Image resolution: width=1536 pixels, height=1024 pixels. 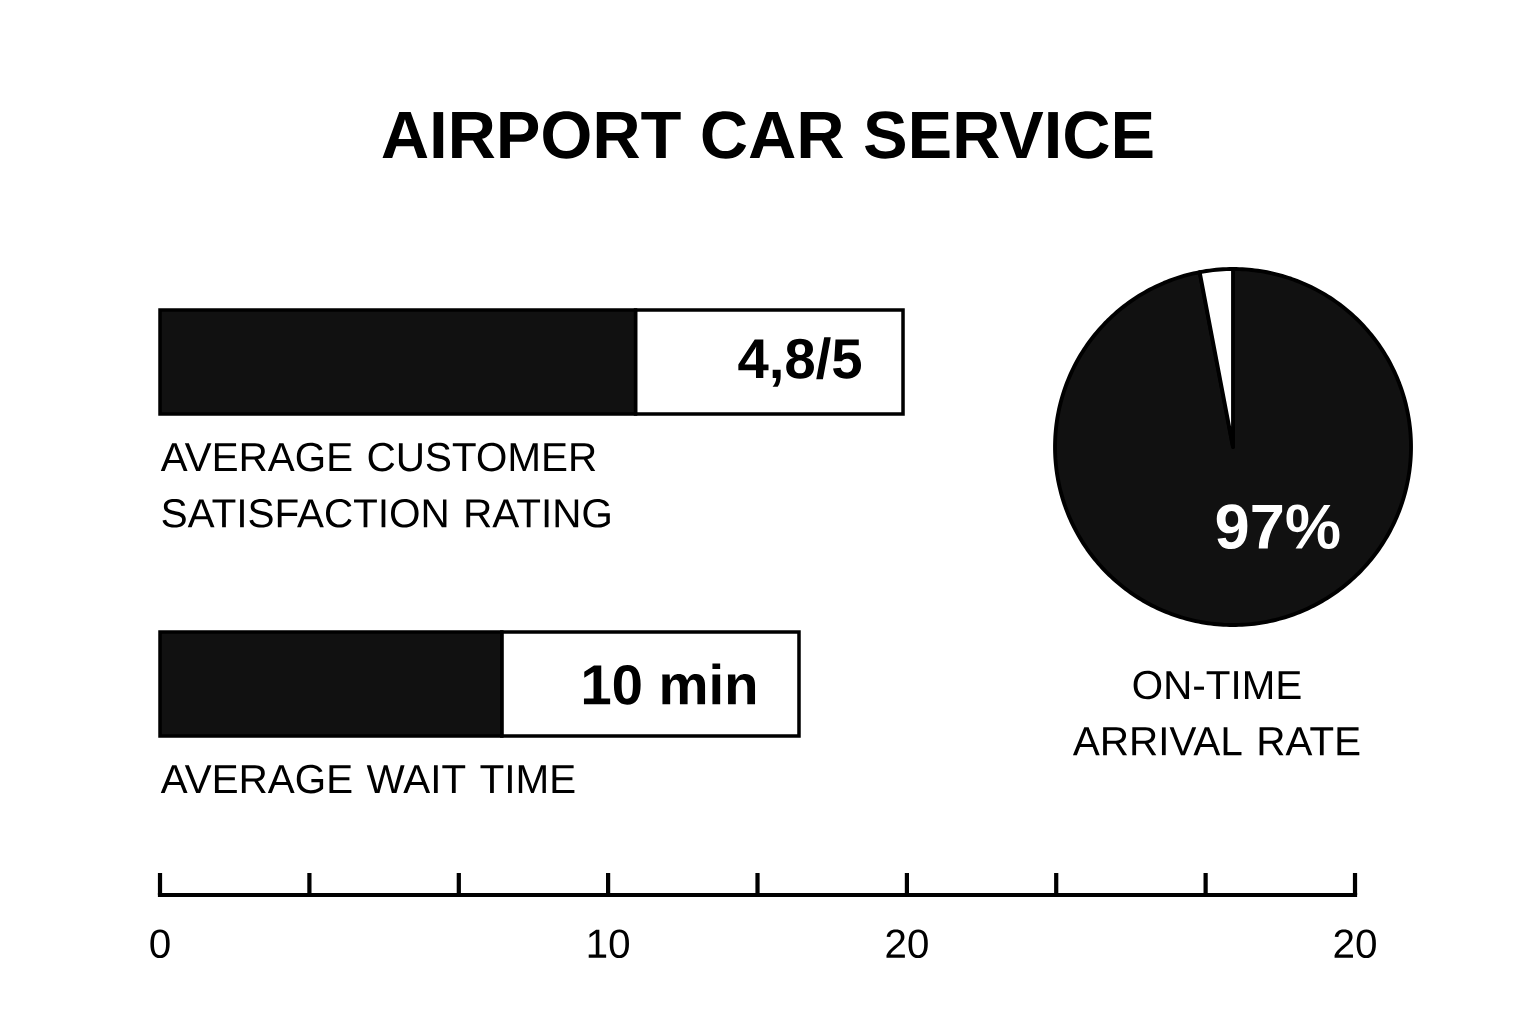 I want to click on chart-title: AIRPORT CAR SERVICE, so click(x=767, y=135).